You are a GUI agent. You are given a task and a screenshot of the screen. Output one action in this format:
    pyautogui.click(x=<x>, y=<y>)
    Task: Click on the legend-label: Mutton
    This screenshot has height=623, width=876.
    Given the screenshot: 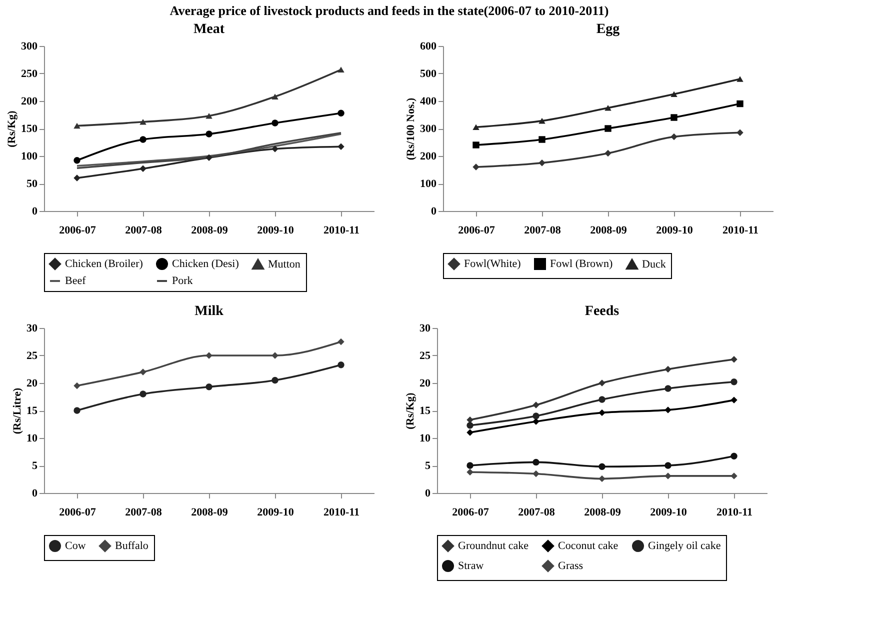 What is the action you would take?
    pyautogui.click(x=284, y=264)
    